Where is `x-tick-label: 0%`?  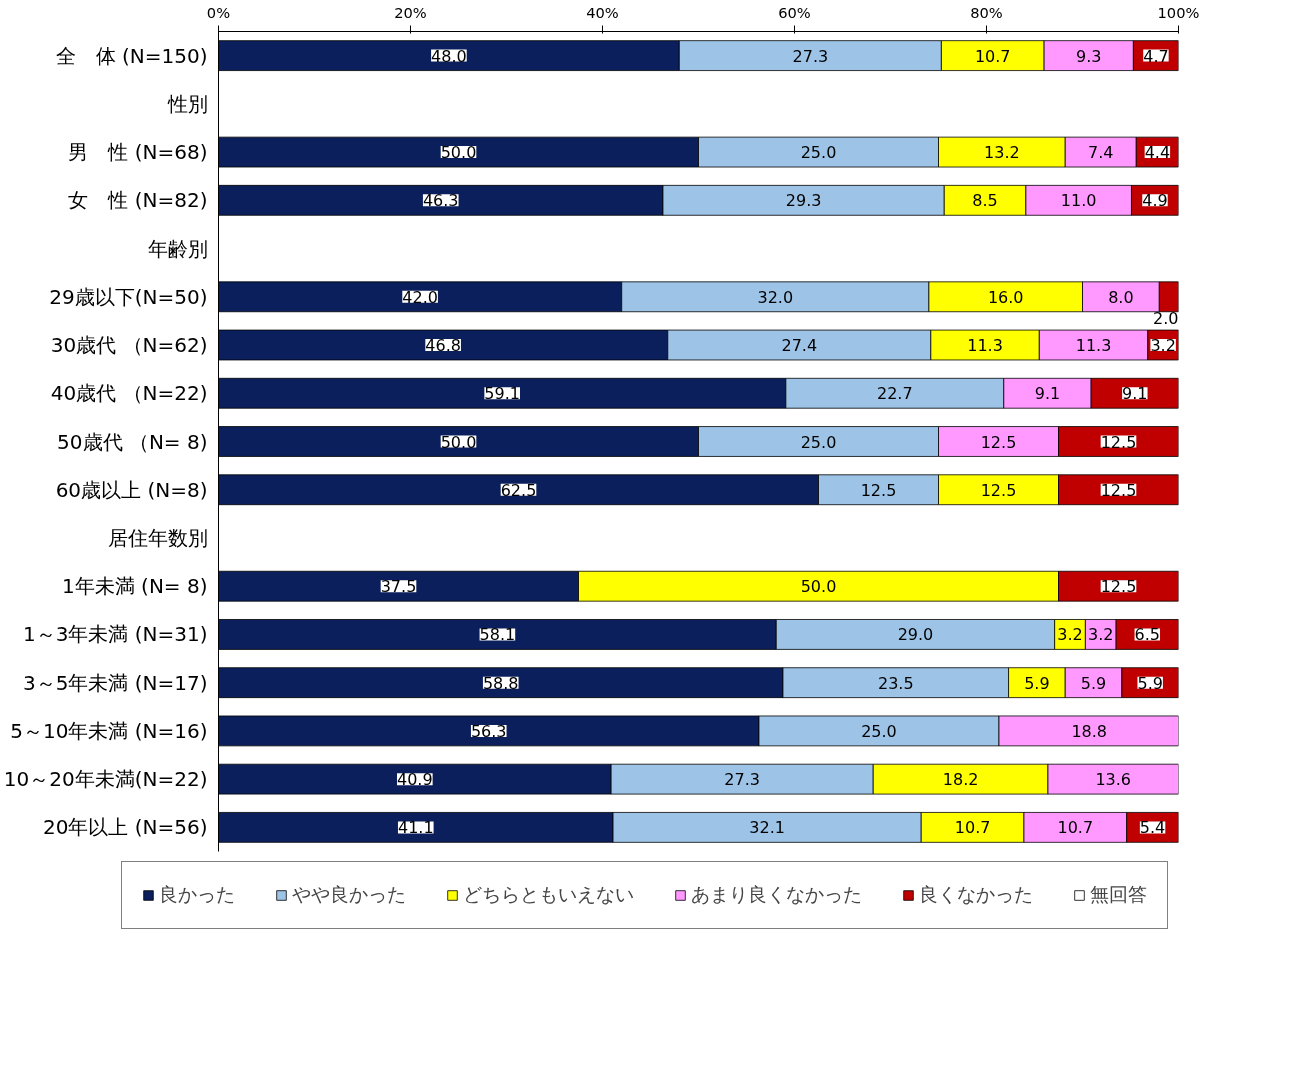 x-tick-label: 0% is located at coordinates (218, 12).